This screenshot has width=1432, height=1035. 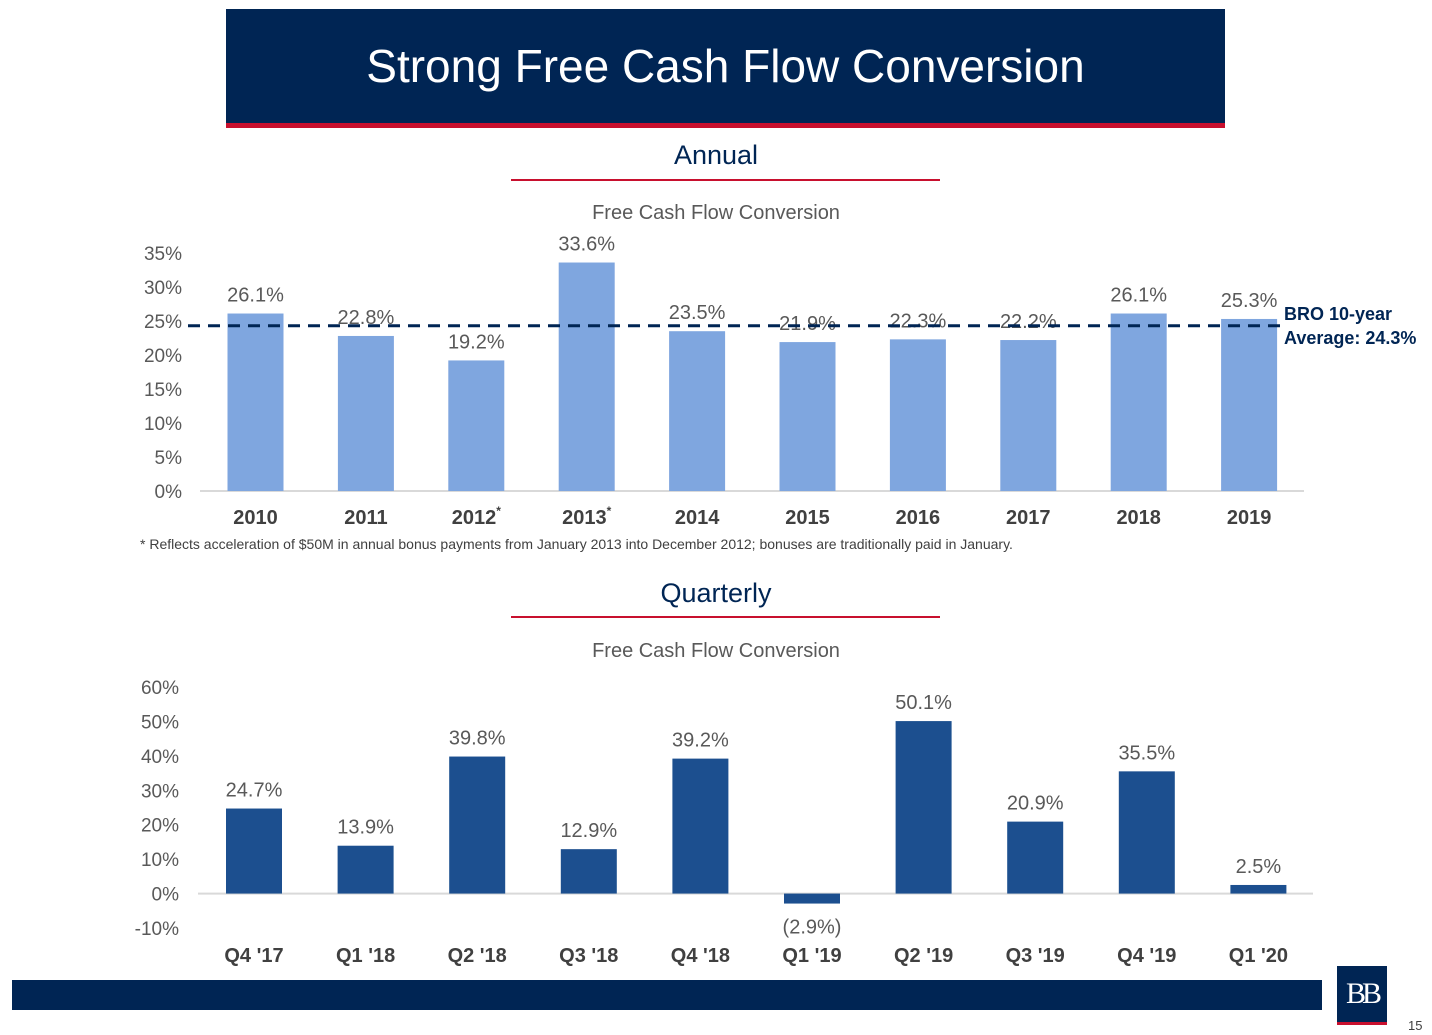 What do you see at coordinates (365, 518) in the screenshot?
I see `annual-category-label: 2011` at bounding box center [365, 518].